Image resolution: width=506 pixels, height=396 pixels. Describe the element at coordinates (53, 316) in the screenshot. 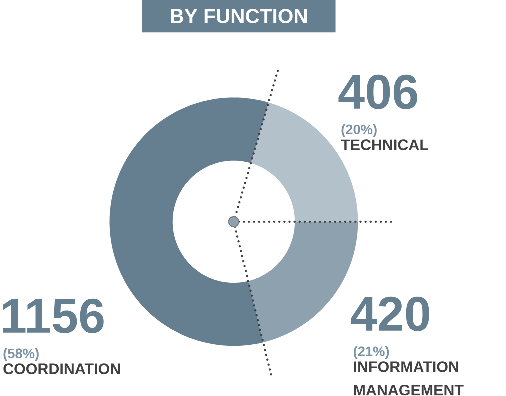

I see `data-label: 1156` at that location.